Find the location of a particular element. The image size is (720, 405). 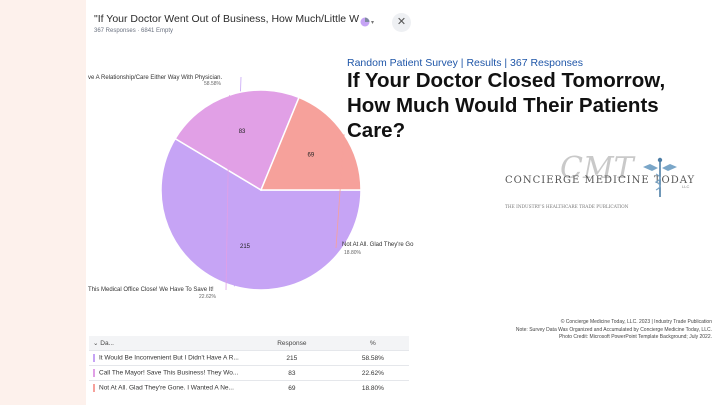

column-header-response: Response is located at coordinates (292, 343).